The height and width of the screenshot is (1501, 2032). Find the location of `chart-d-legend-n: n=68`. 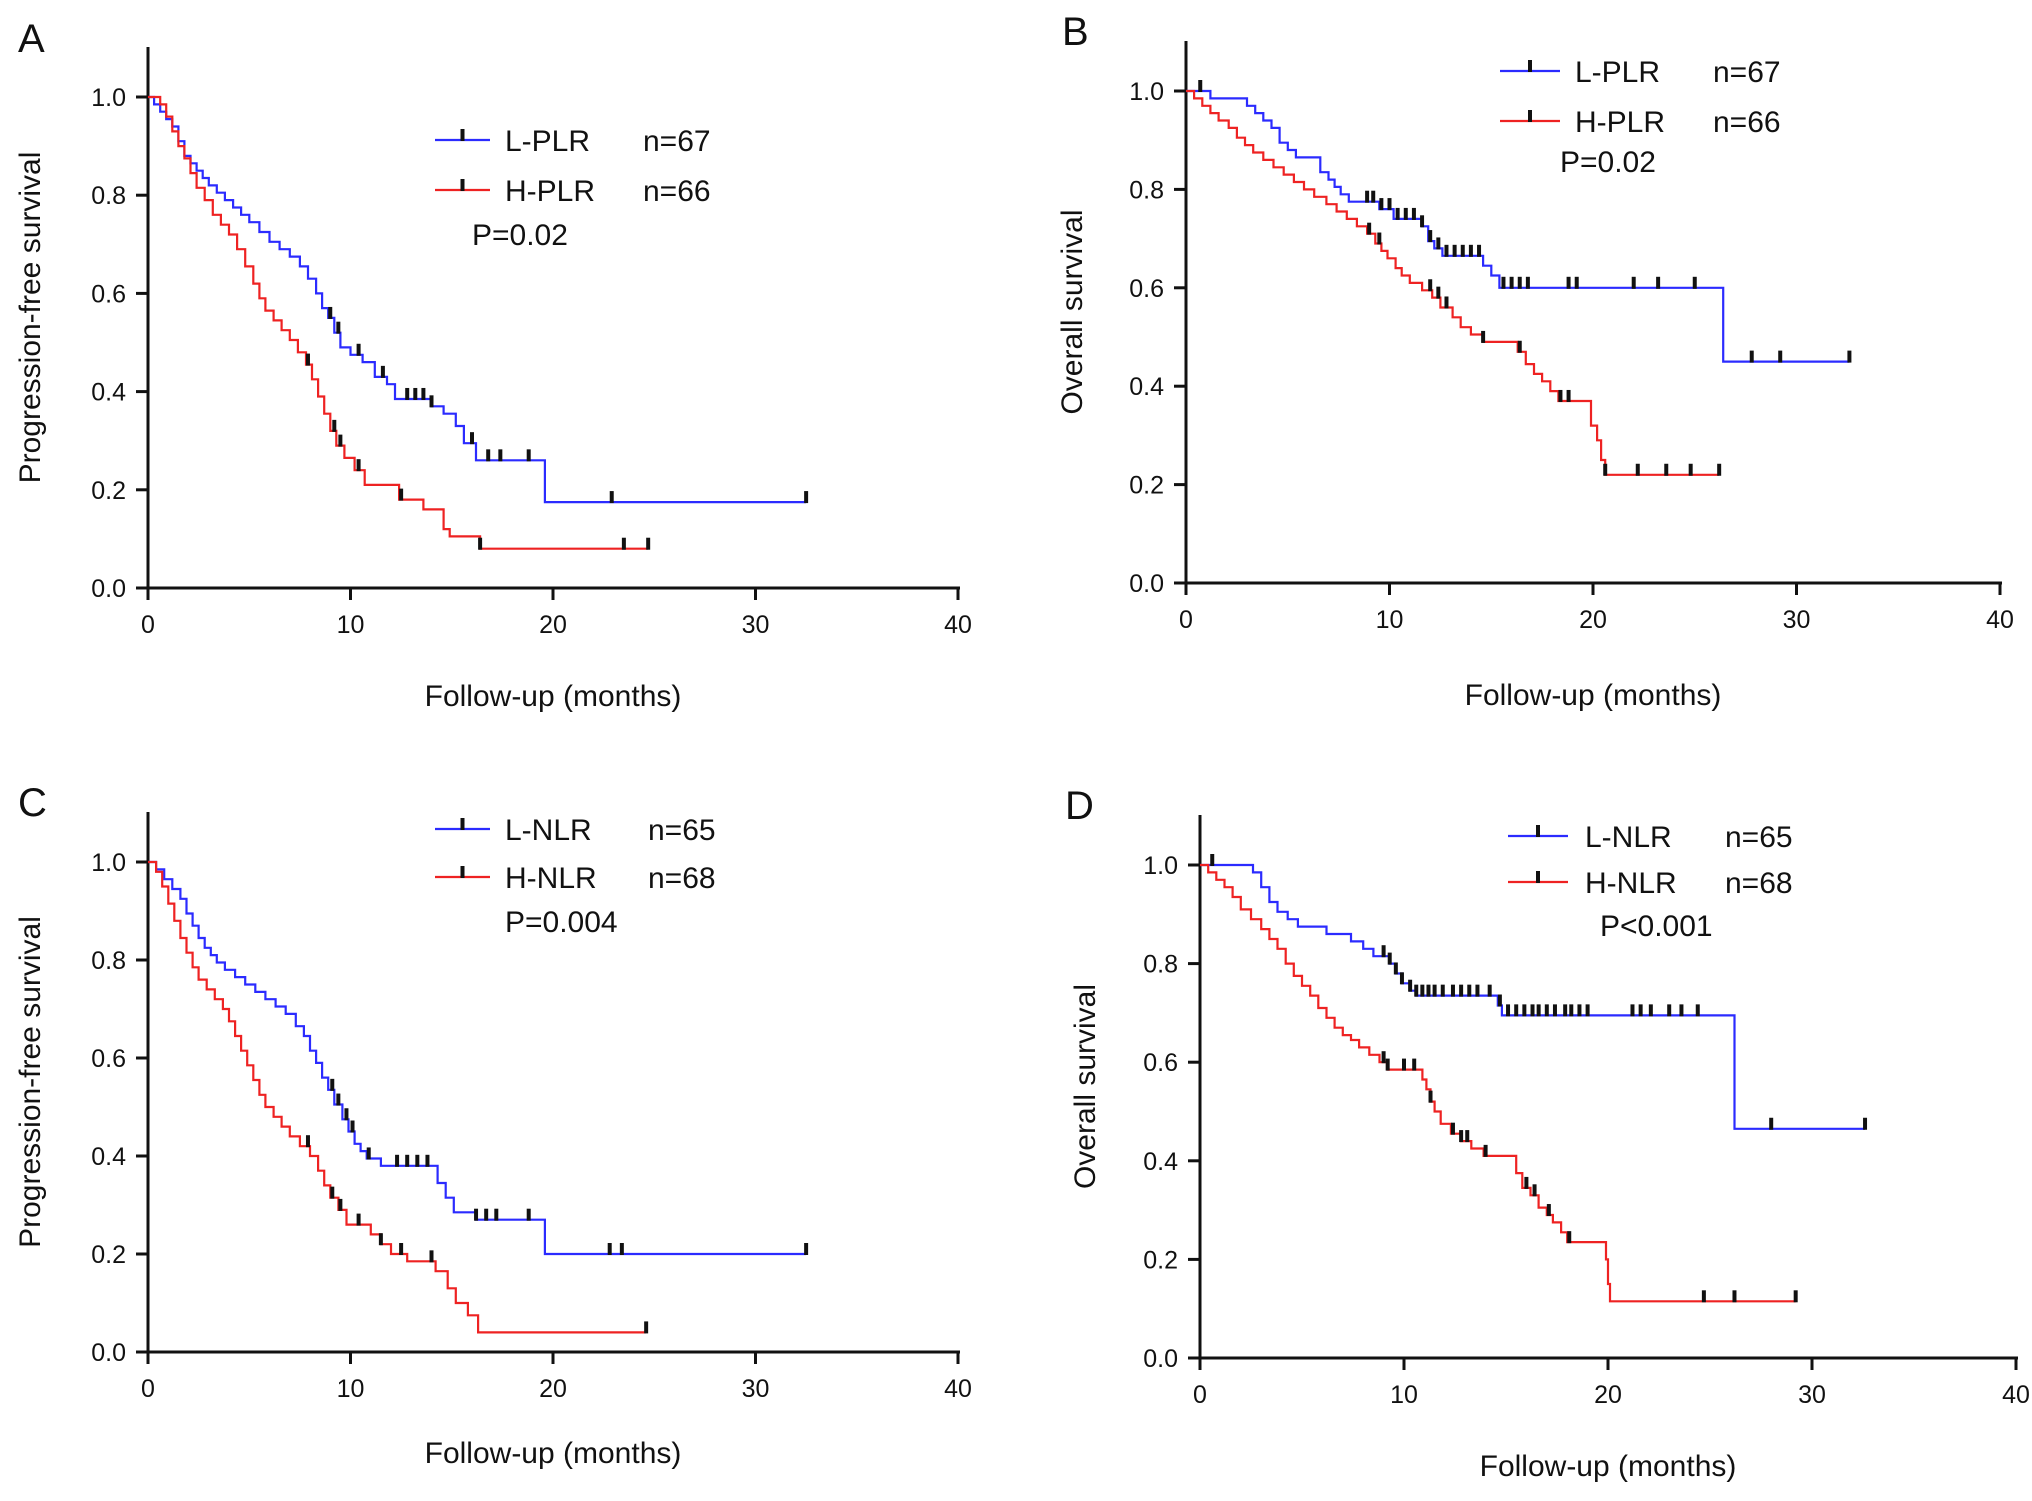

chart-d-legend-n: n=68 is located at coordinates (1759, 883).